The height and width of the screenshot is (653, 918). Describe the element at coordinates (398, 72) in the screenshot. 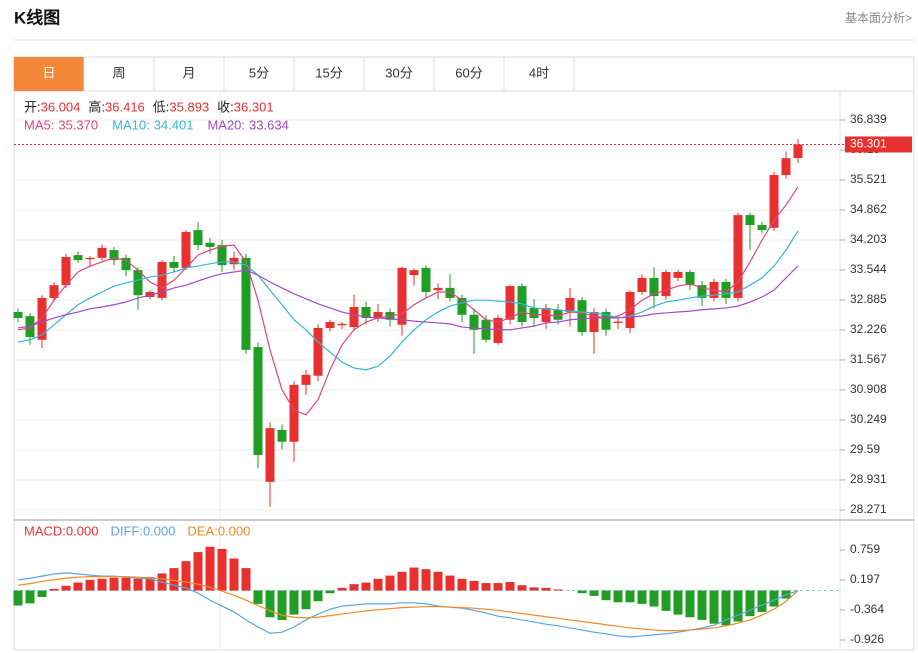

I see `tab: 30分` at that location.